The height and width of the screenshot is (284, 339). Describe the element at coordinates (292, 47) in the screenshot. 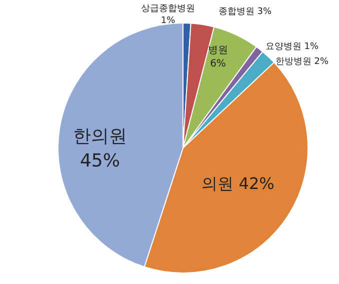

I see `slice-label: 요양병원 1%` at that location.